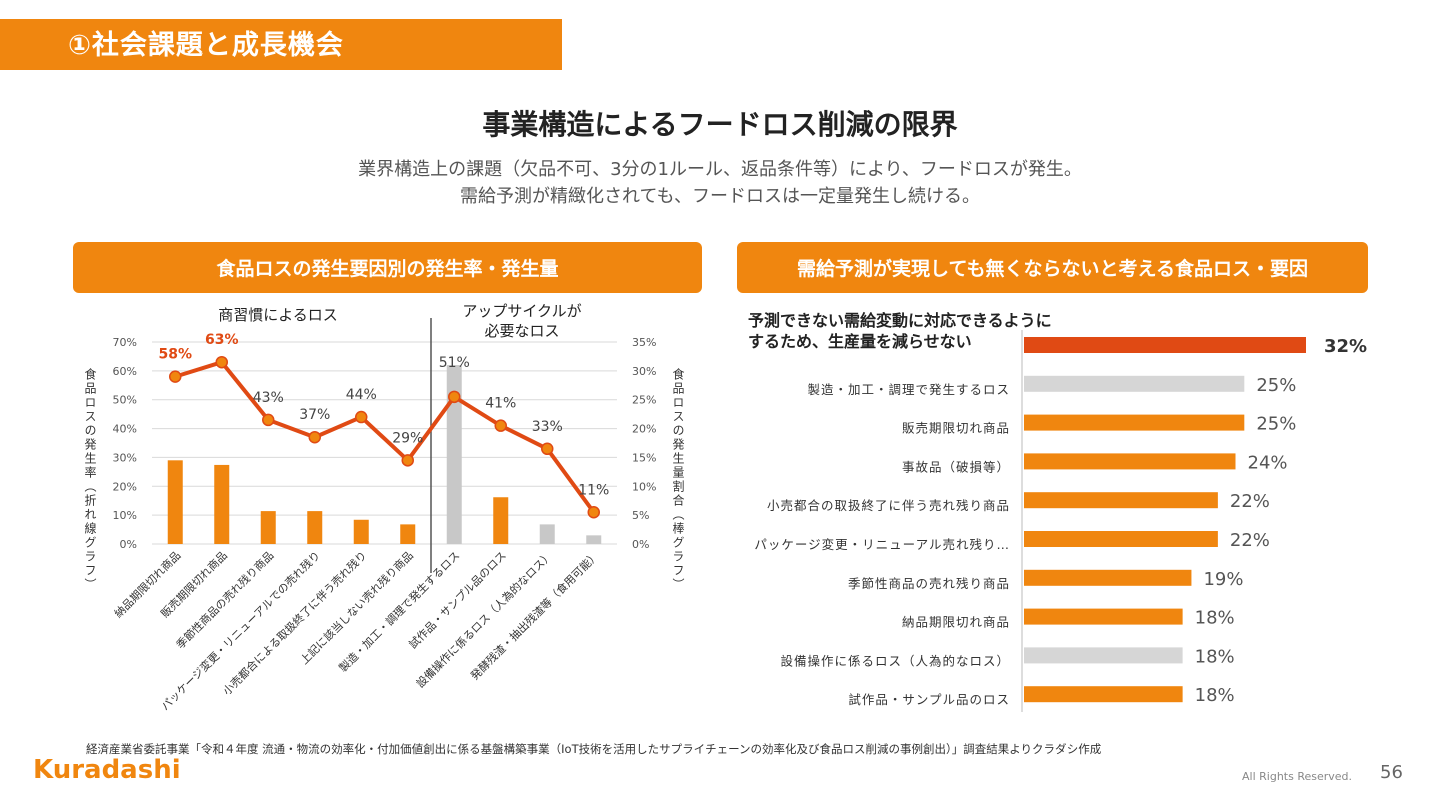 This screenshot has width=1440, height=810. Describe the element at coordinates (457, 599) in the screenshot. I see `x-tick-label: 試作品・サンプル品のロス` at that location.